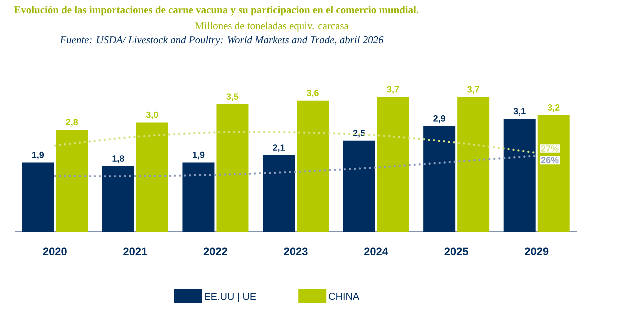  I want to click on data-label: 3,2, so click(554, 108).